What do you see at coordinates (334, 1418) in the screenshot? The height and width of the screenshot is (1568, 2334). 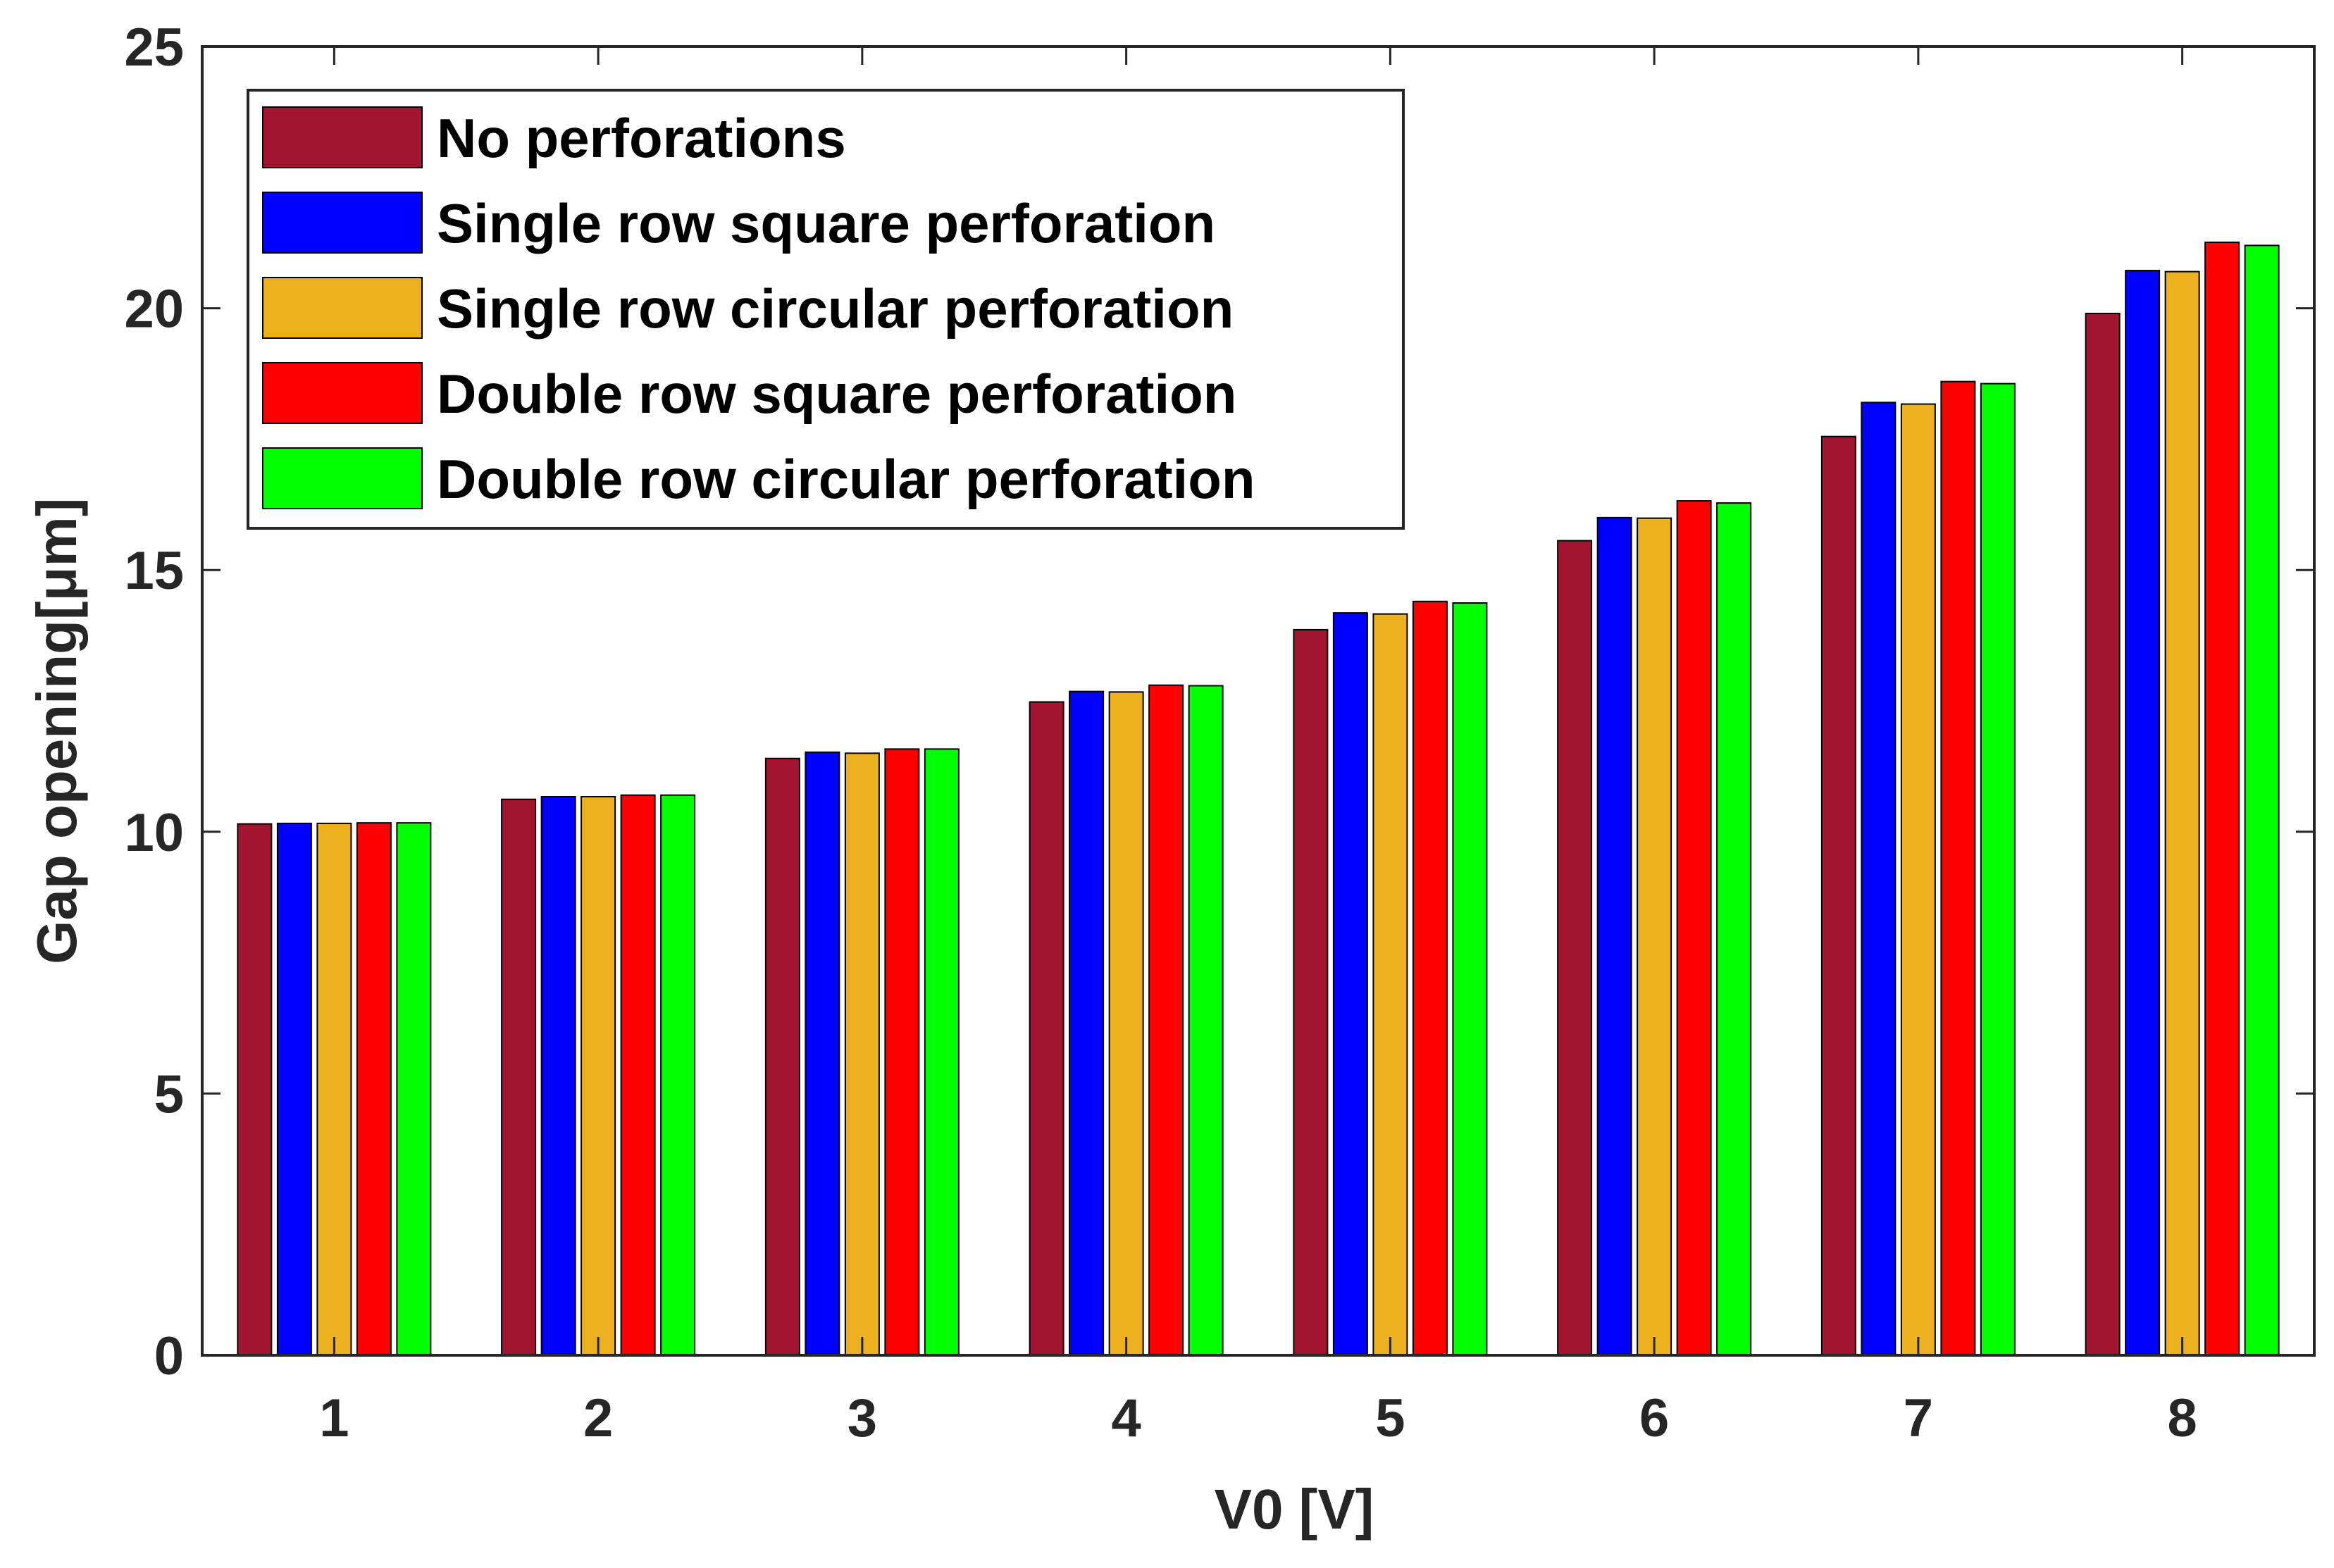 I see `x-tick-label: 1` at bounding box center [334, 1418].